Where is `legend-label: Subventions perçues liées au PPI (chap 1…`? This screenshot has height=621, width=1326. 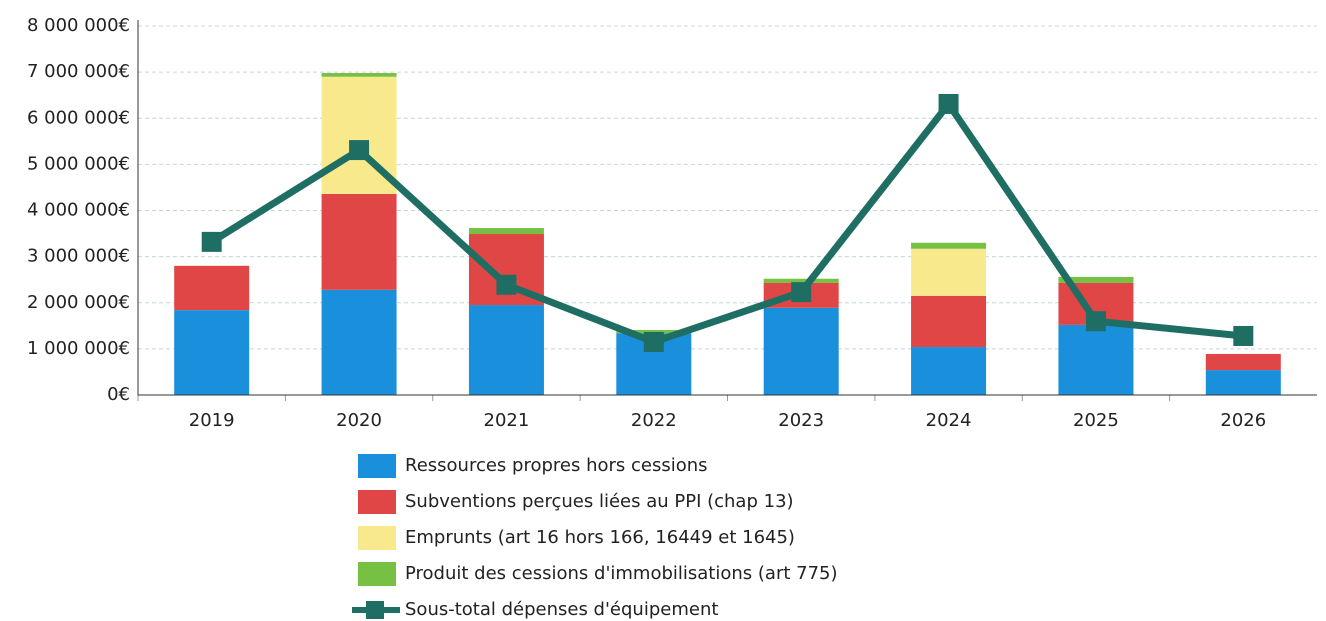
legend-label: Subventions perçues liées au PPI (chap 1… is located at coordinates (599, 501).